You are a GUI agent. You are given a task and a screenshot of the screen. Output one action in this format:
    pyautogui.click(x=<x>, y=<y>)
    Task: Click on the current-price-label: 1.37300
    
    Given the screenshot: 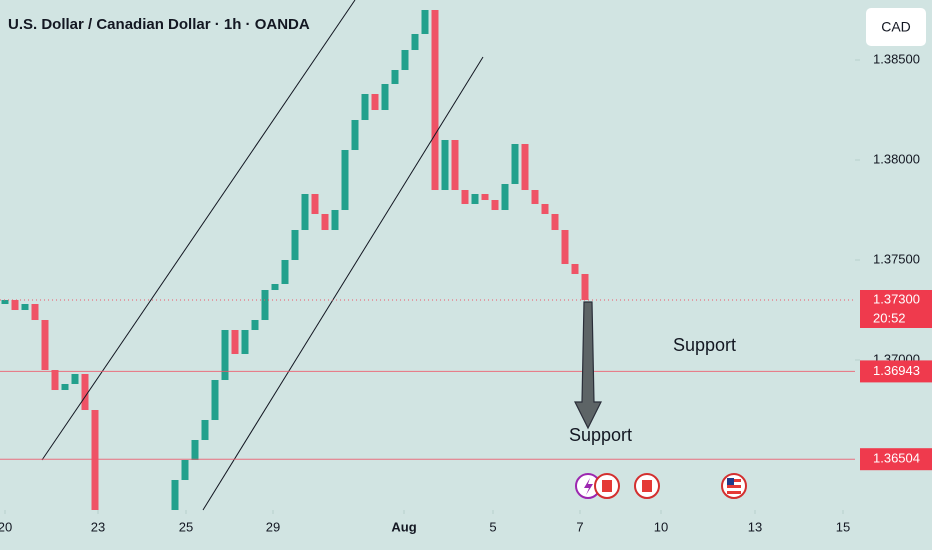 What is the action you would take?
    pyautogui.click(x=896, y=298)
    